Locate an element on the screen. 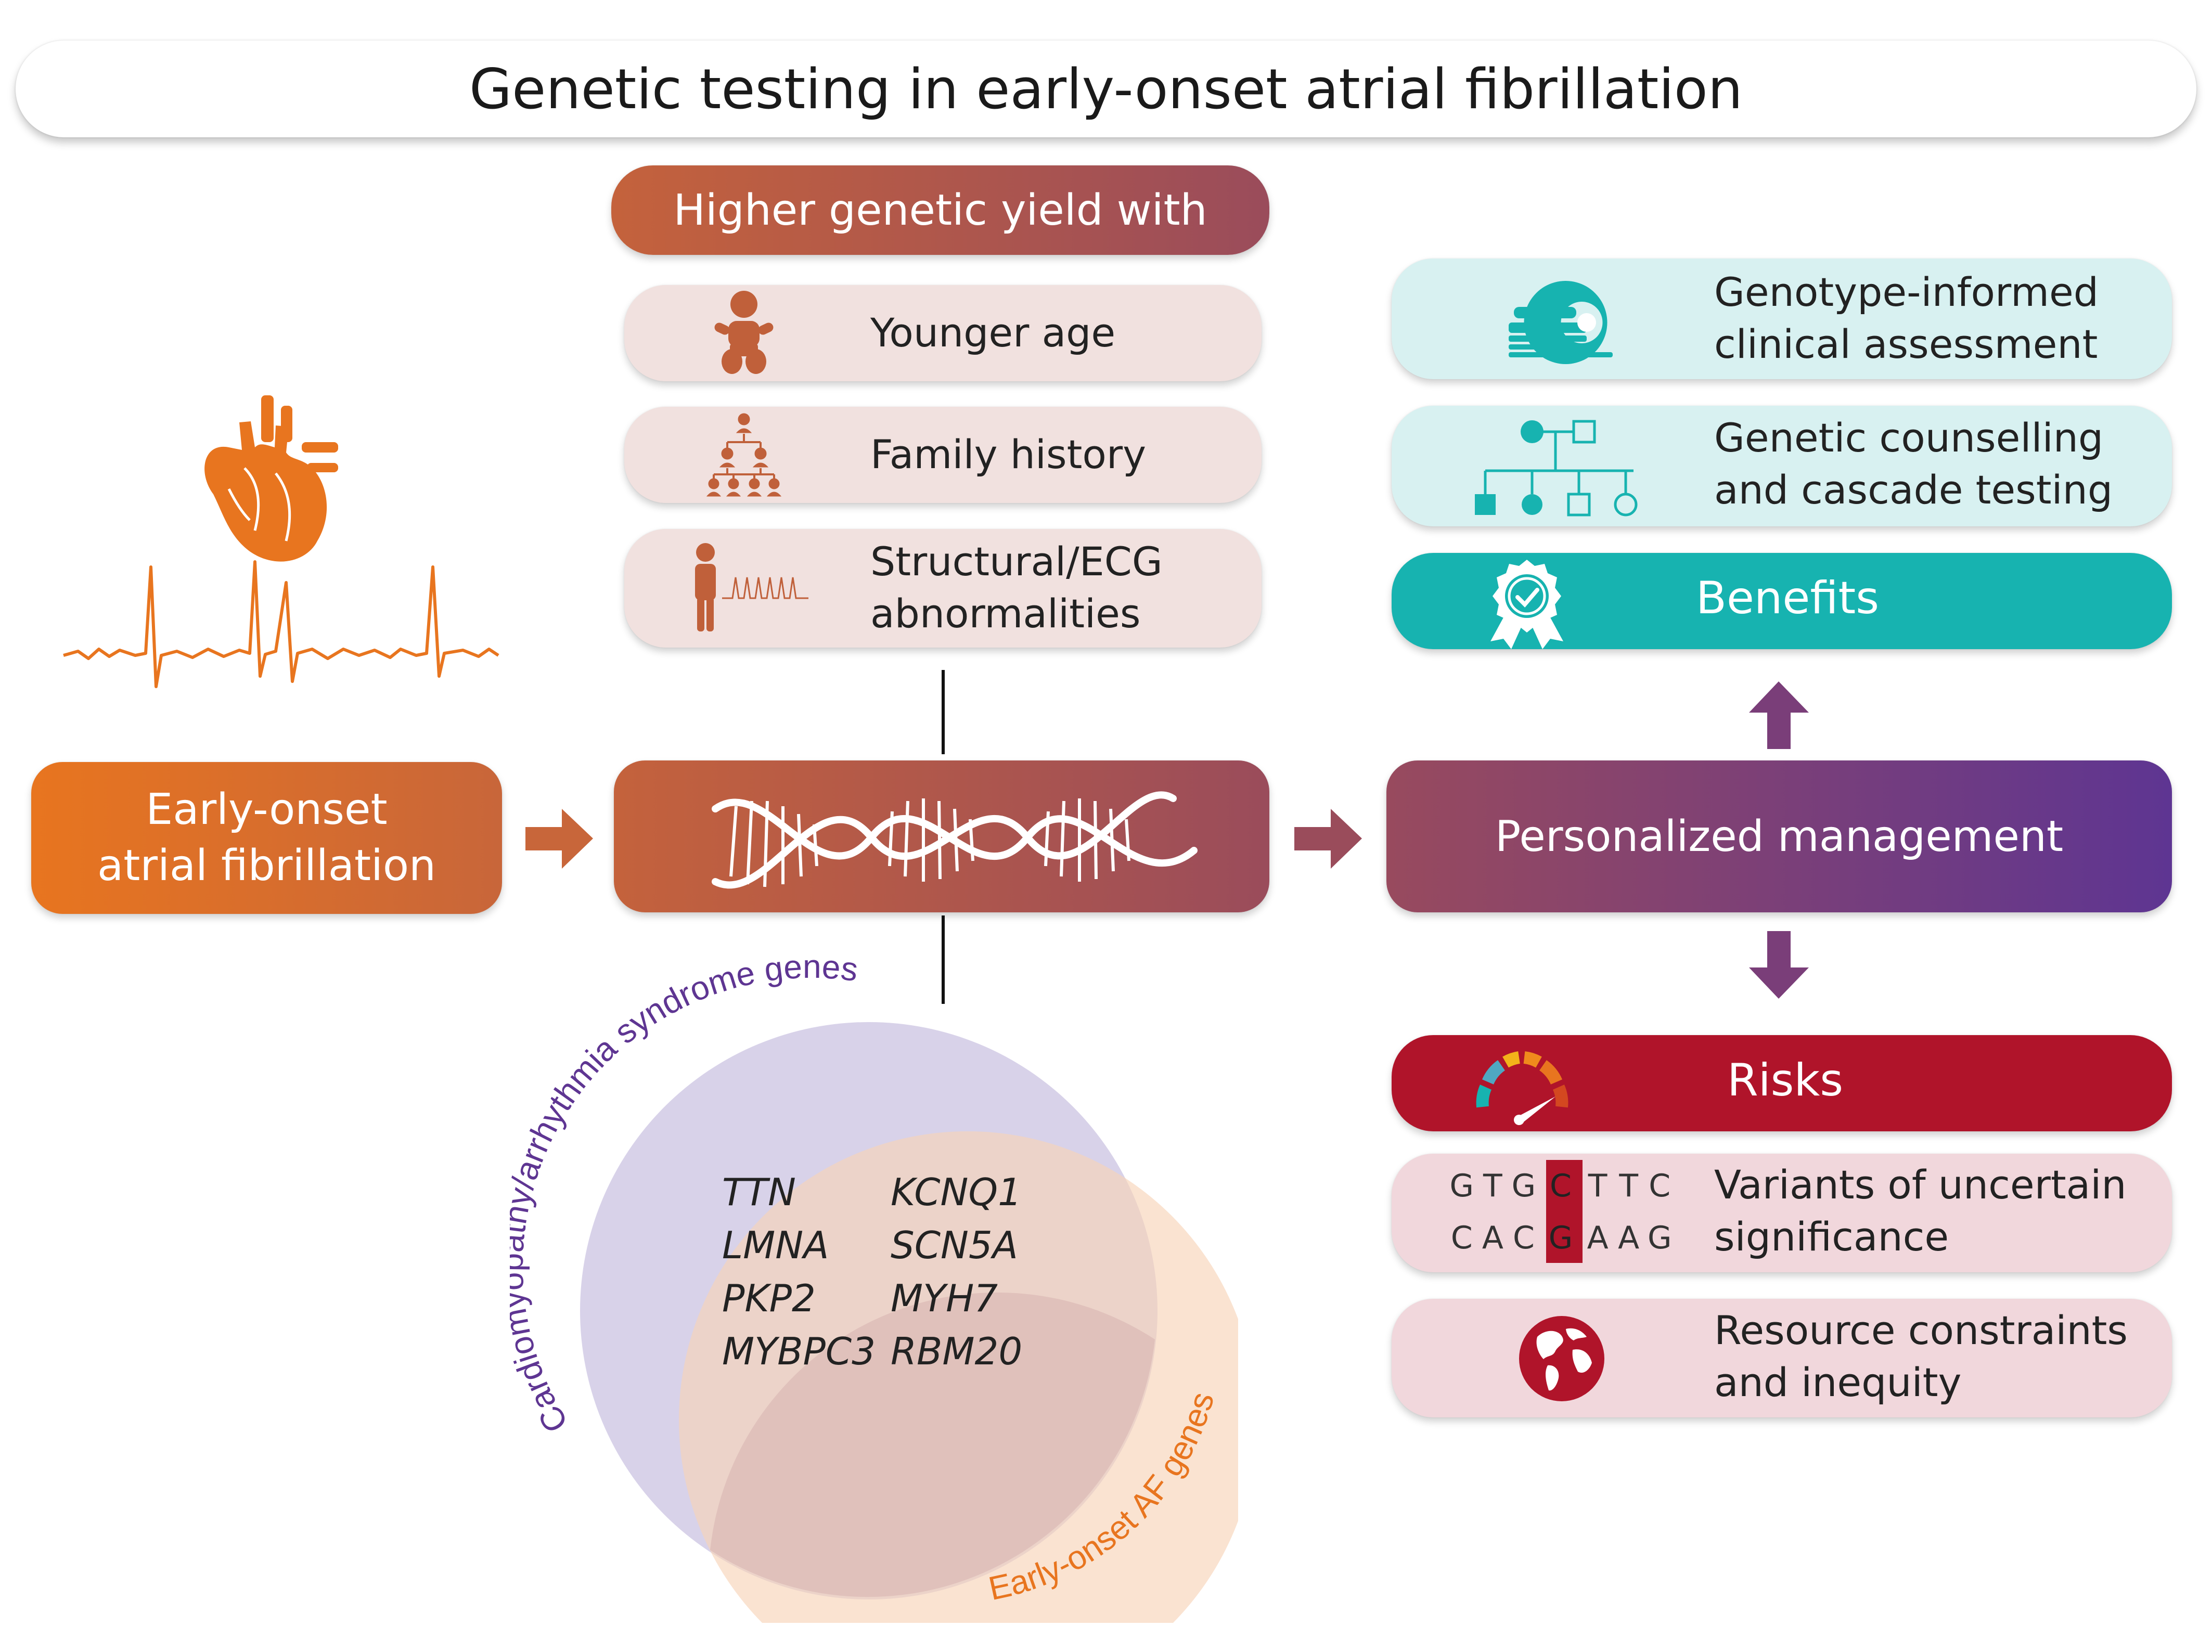 The height and width of the screenshot is (1652, 2212). yield-header: Higher genetic yield with is located at coordinates (940, 210).